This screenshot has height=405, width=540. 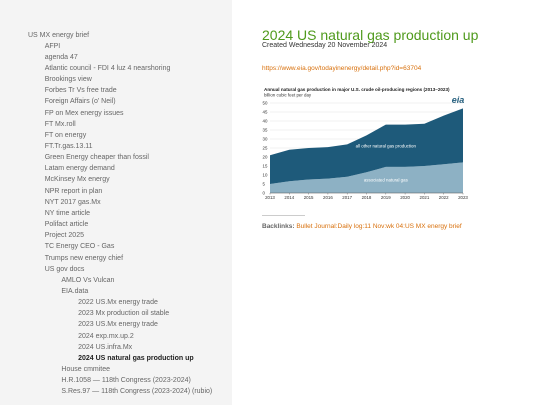 I want to click on x-tick-label: 2019, so click(x=386, y=197).